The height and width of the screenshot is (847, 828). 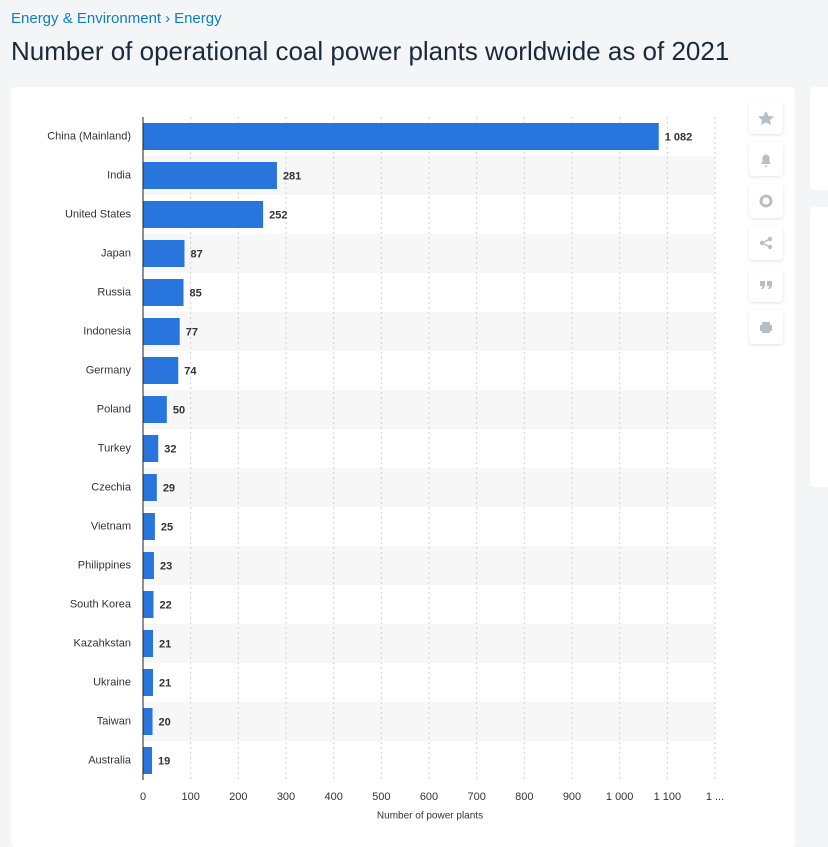 I want to click on print-icon, so click(x=766, y=327).